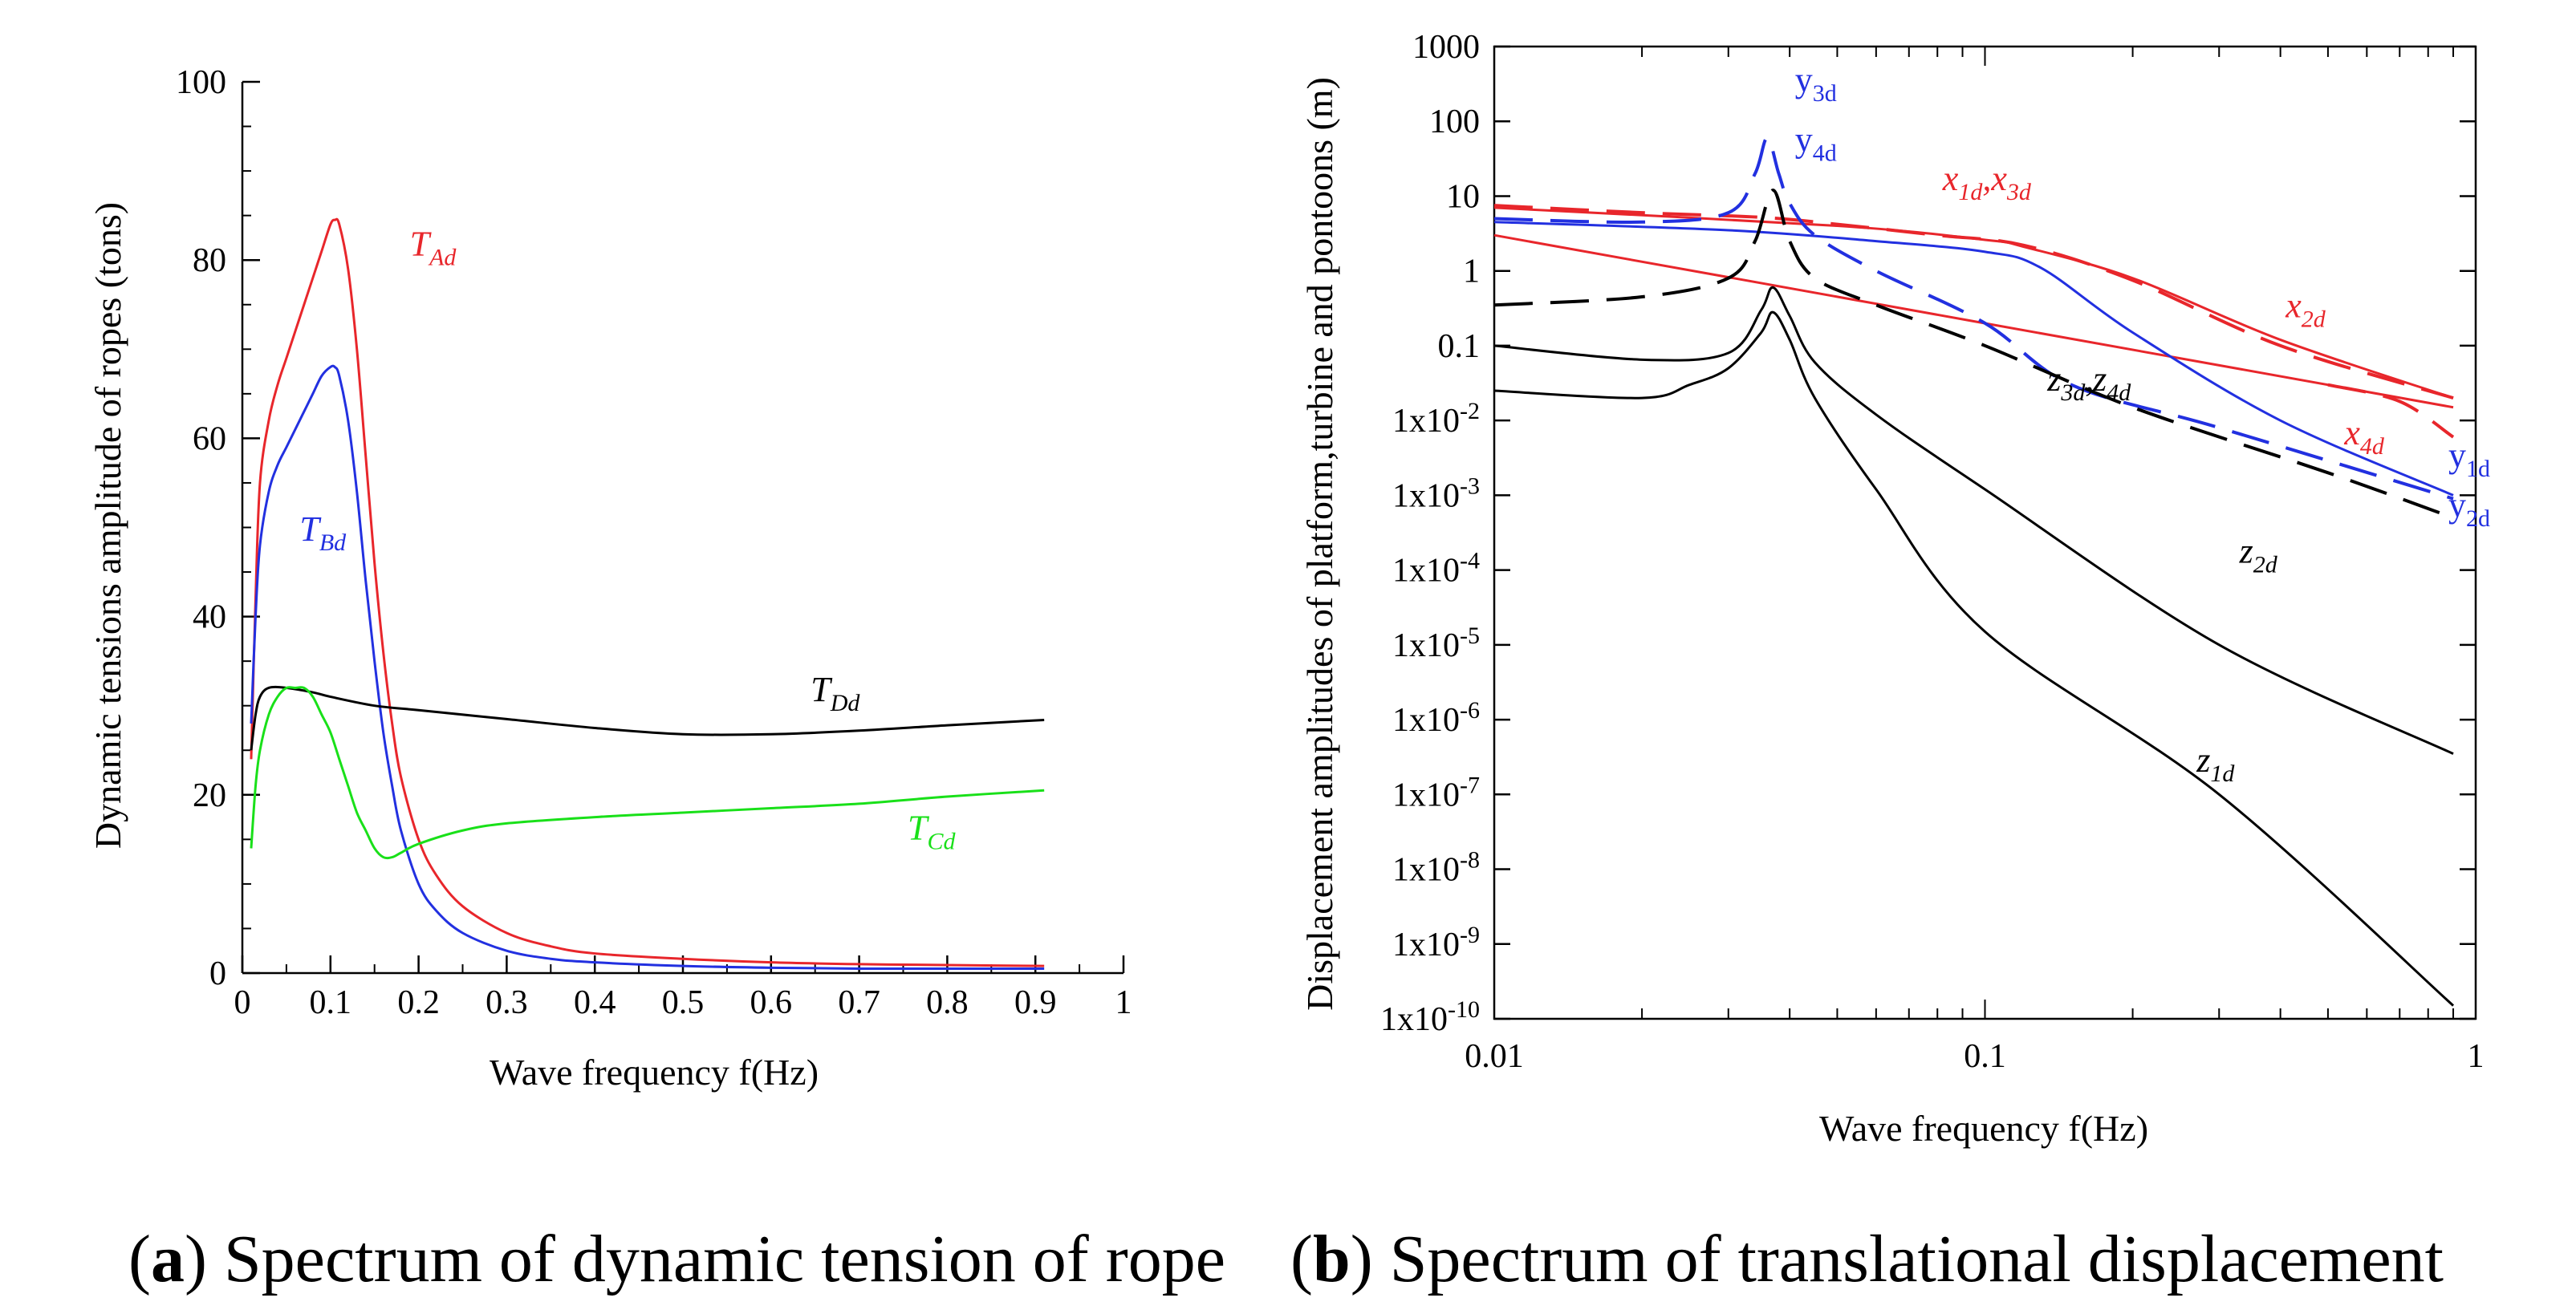 This screenshot has width=2576, height=1310. What do you see at coordinates (2223, 774) in the screenshot?
I see `panel-b-label-z1d-sub: 1d` at bounding box center [2223, 774].